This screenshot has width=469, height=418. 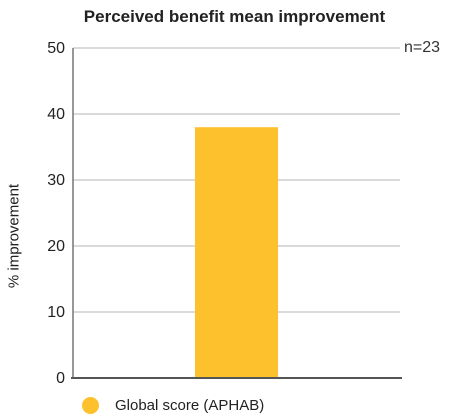 I want to click on y-tick-label-10: 10, so click(x=56, y=312).